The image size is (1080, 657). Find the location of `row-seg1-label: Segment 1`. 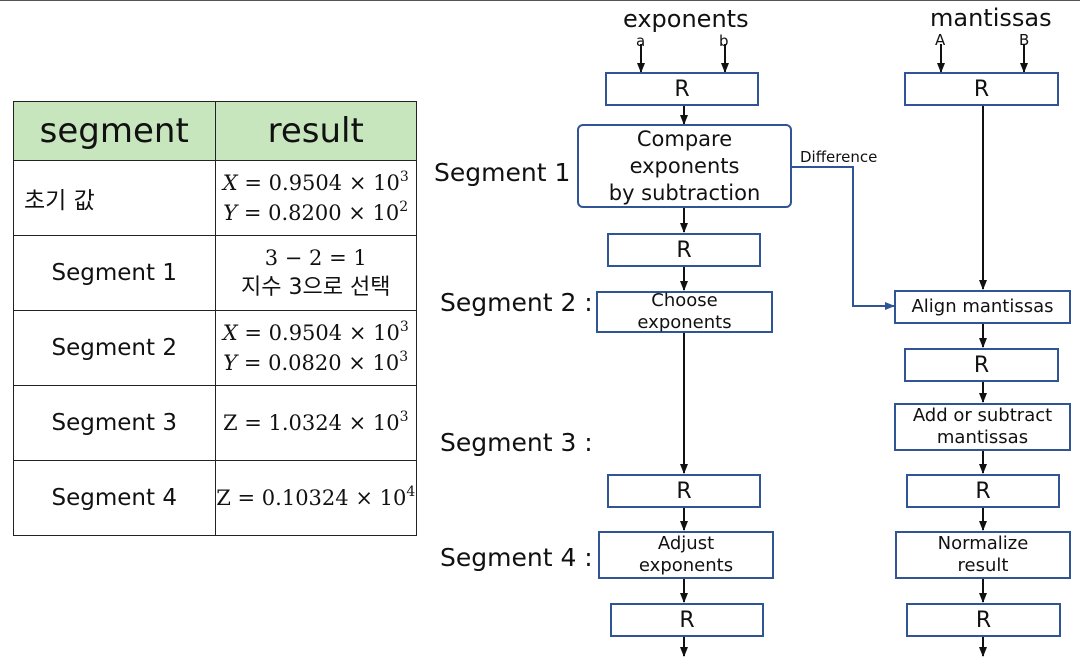

row-seg1-label: Segment 1 is located at coordinates (114, 273).